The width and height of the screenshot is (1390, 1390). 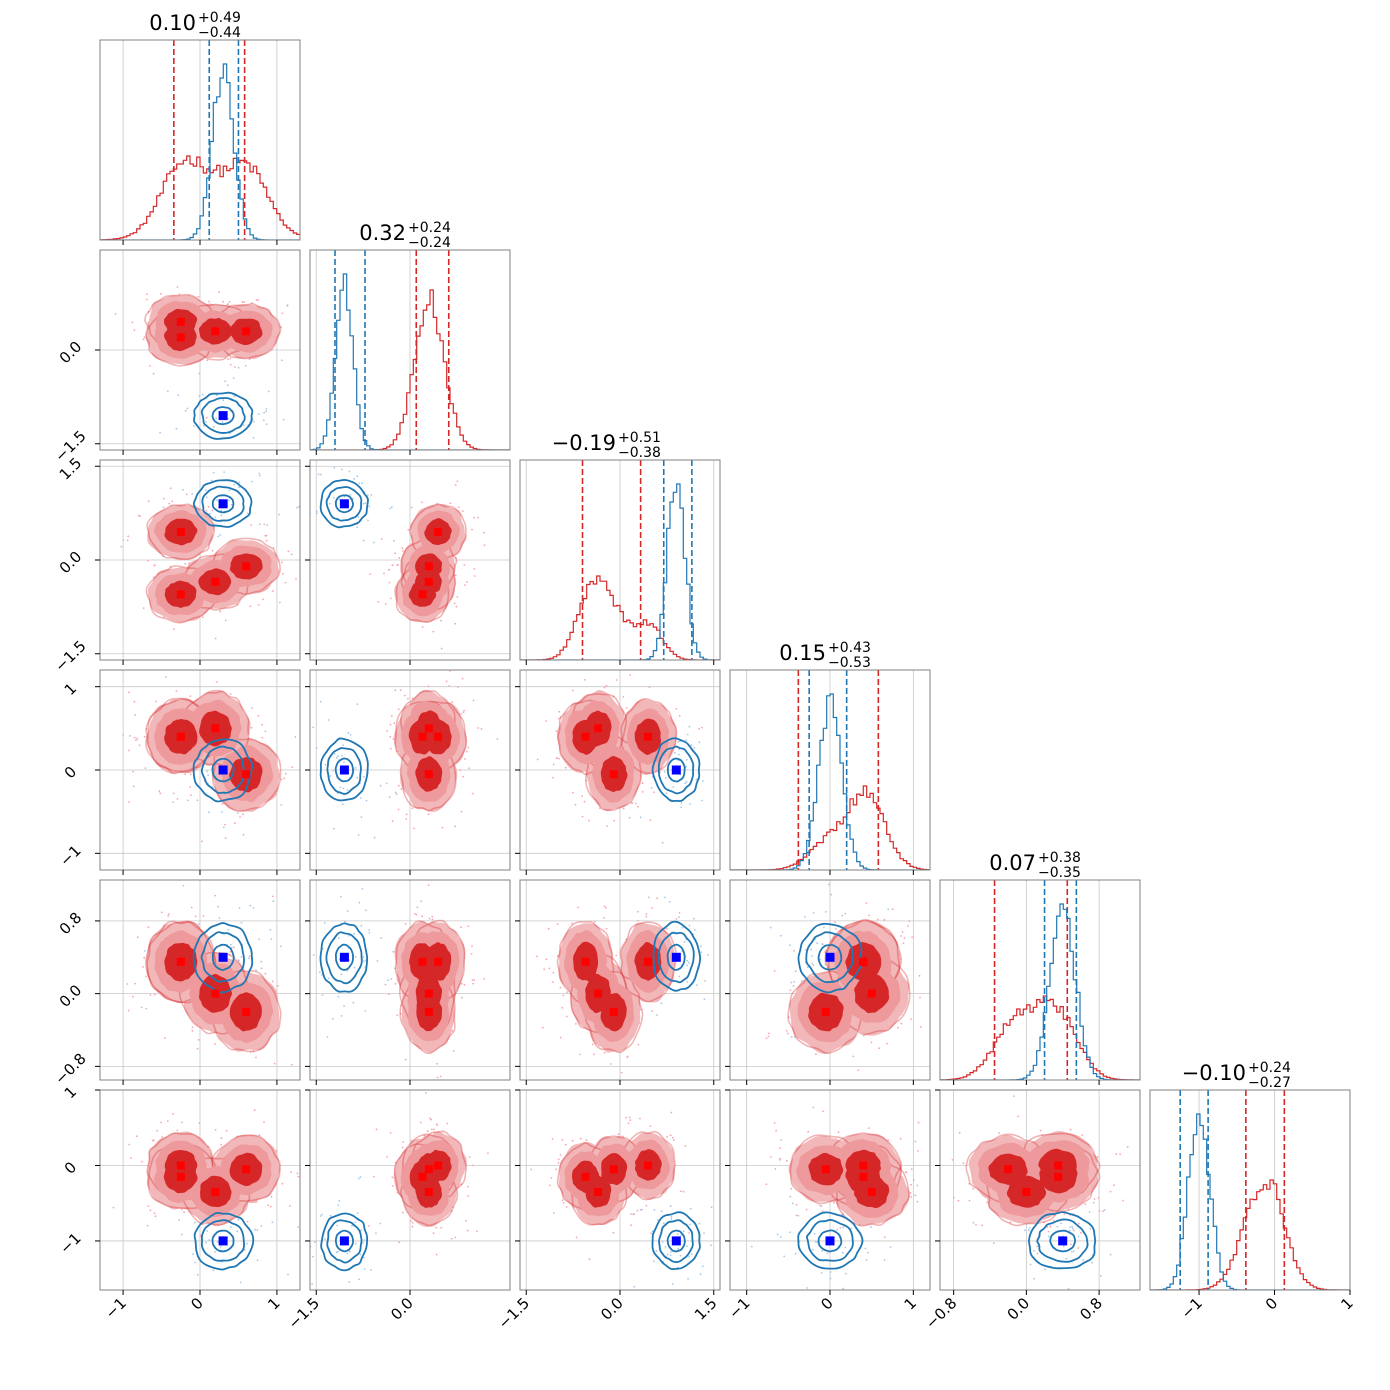 I want to click on panel-5-1: −1.5 0.0, so click(x=398, y=1211).